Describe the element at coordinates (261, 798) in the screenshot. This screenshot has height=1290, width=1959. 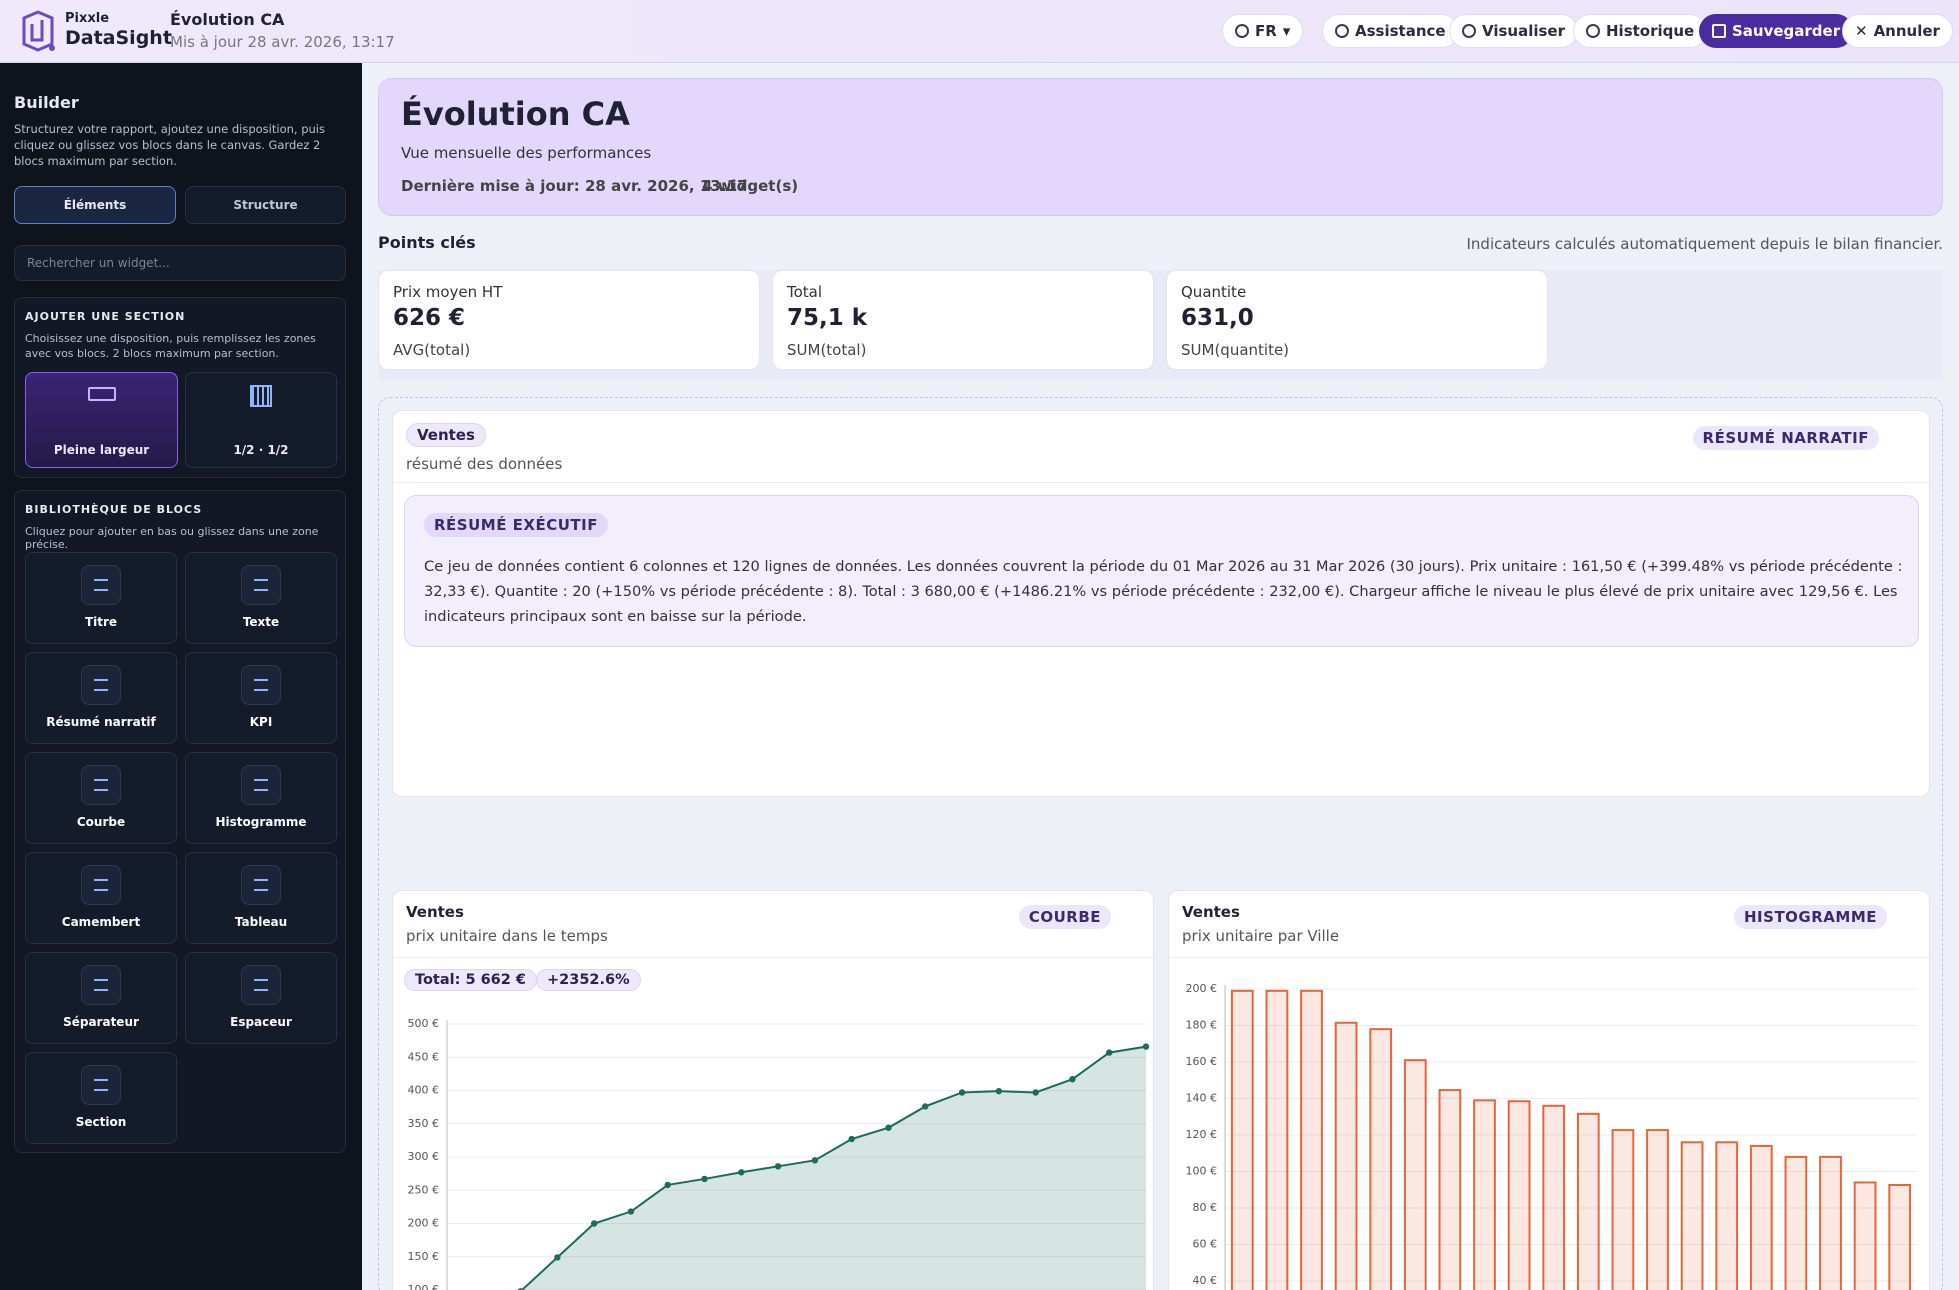
I see `block-tile: Histogramme` at that location.